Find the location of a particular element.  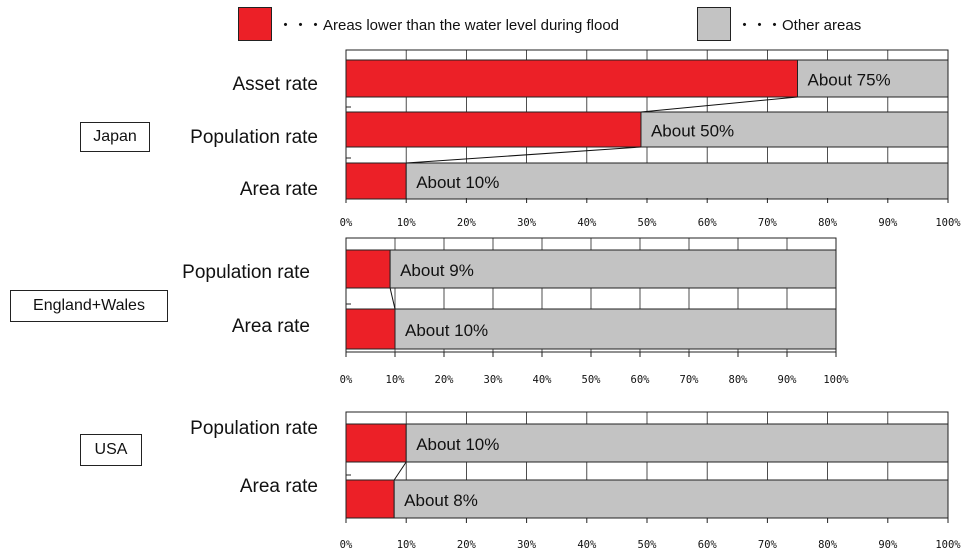

bar-data-label: About 75% is located at coordinates (849, 80).